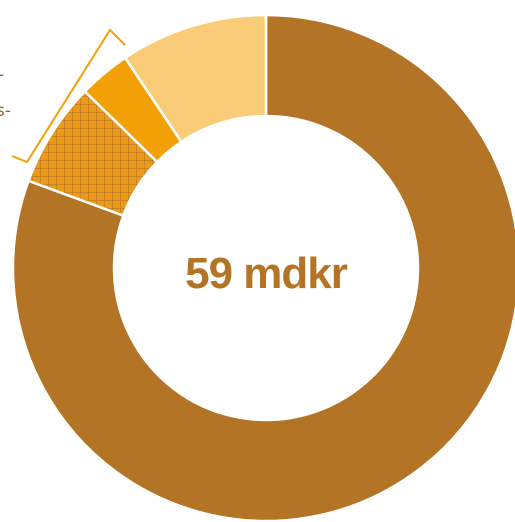 The width and height of the screenshot is (515, 522). Describe the element at coordinates (2, 75) in the screenshot. I see `cut-label-1: -` at that location.